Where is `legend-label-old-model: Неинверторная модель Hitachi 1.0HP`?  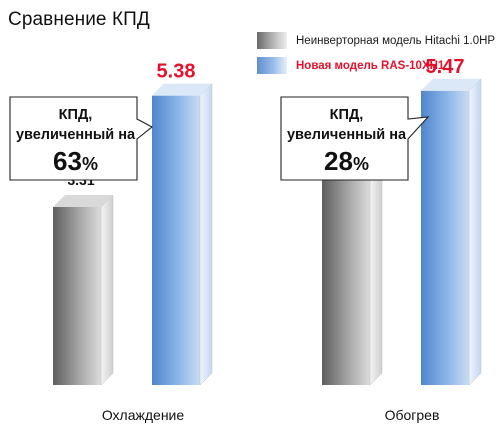
legend-label-old-model: Неинверторная модель Hitachi 1.0HP is located at coordinates (396, 40).